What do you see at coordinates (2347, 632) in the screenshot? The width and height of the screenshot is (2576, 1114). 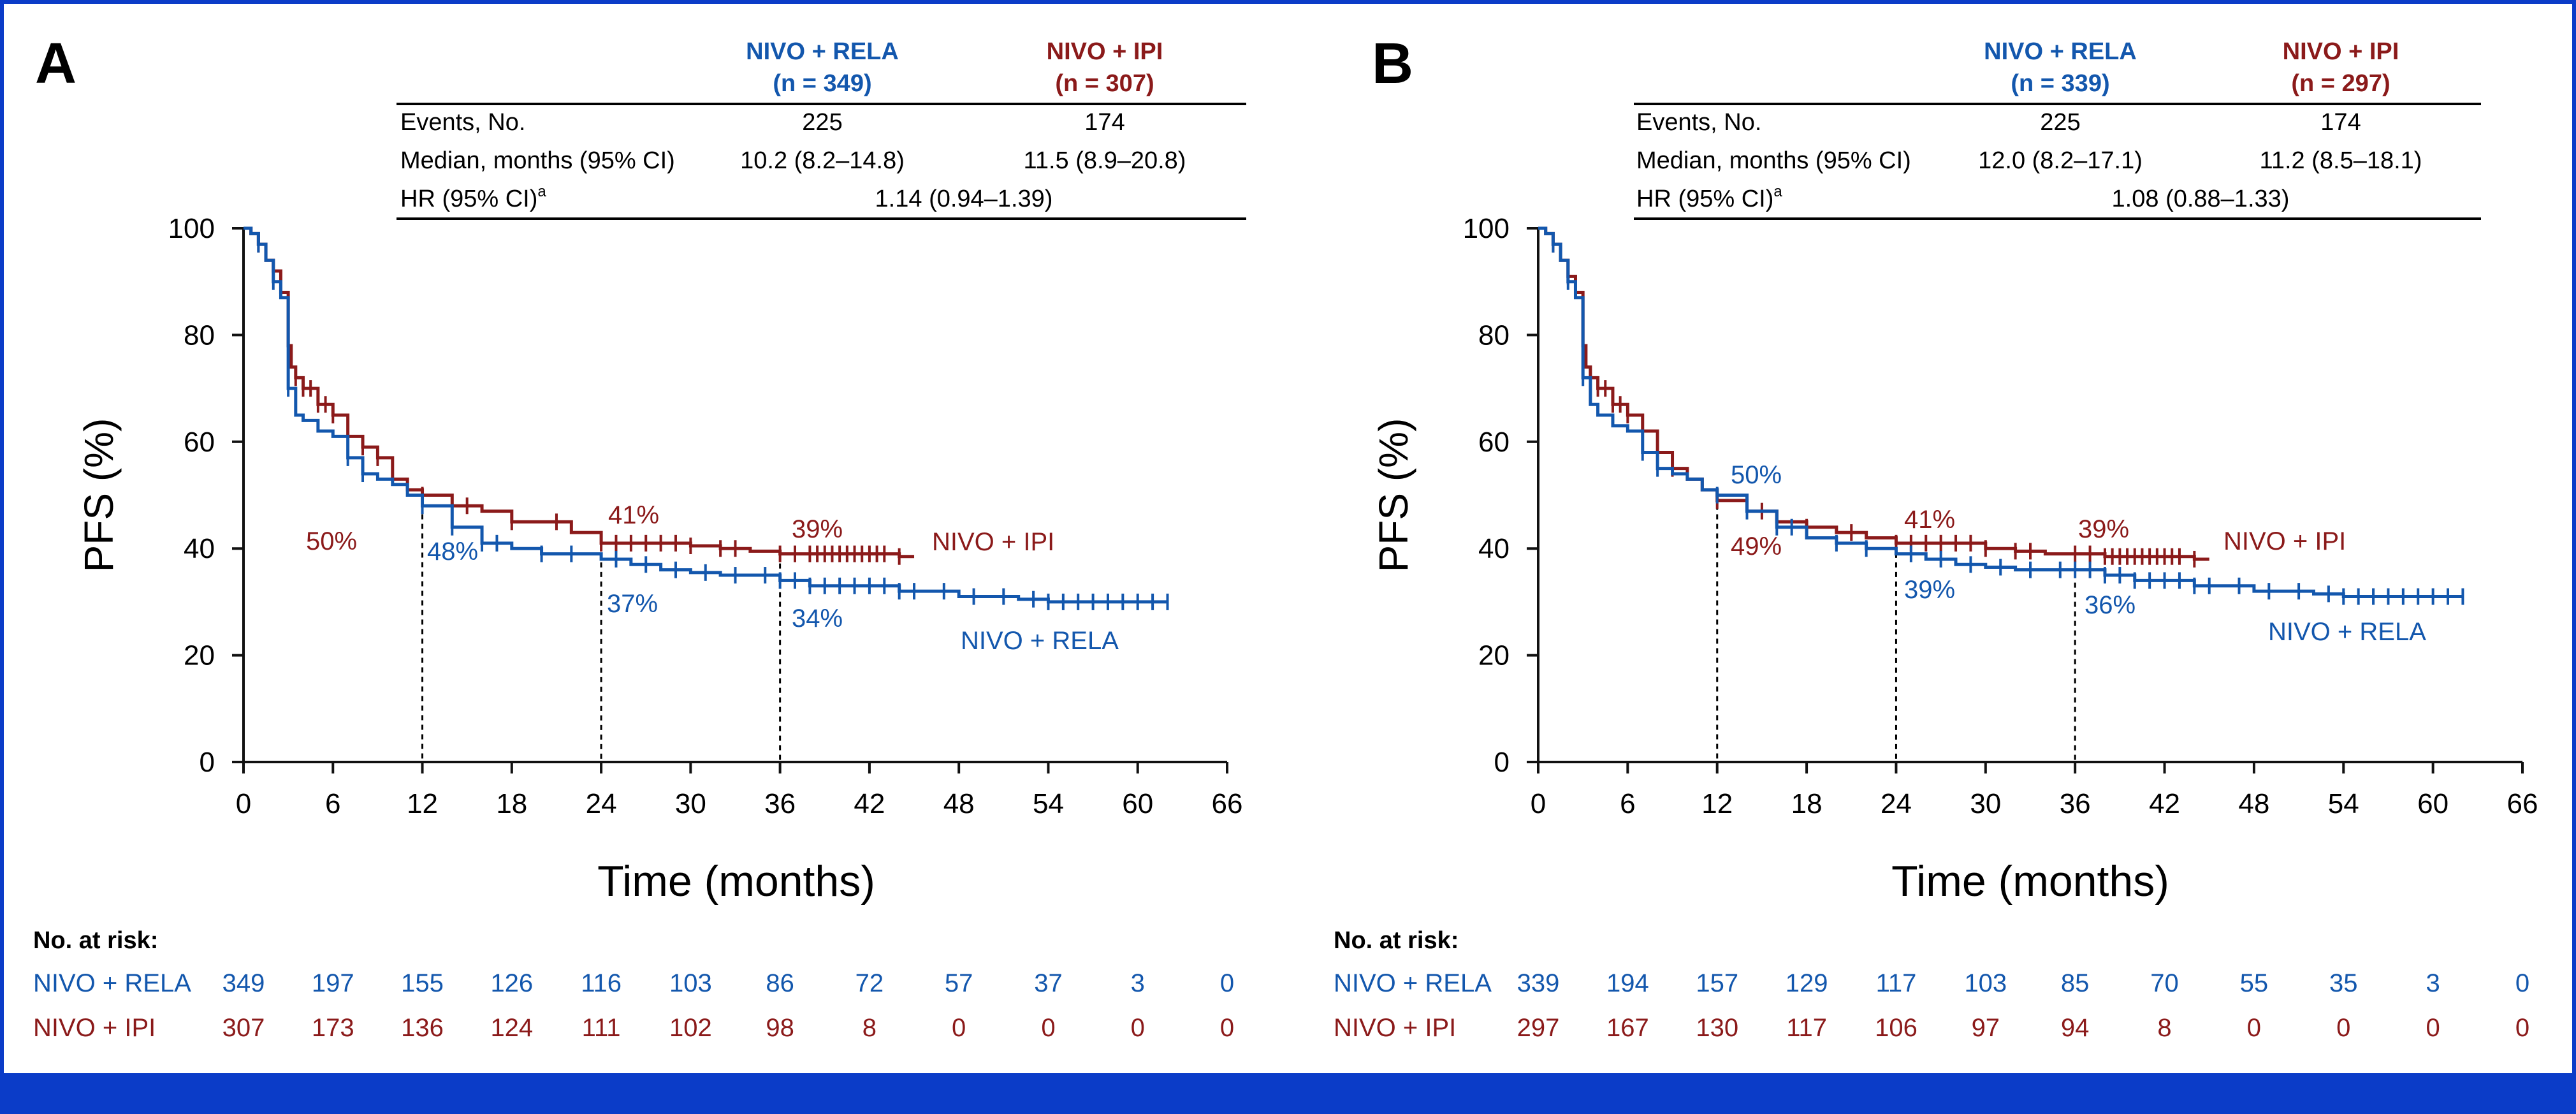 I see `series-label-rela: NIVO + RELA` at bounding box center [2347, 632].